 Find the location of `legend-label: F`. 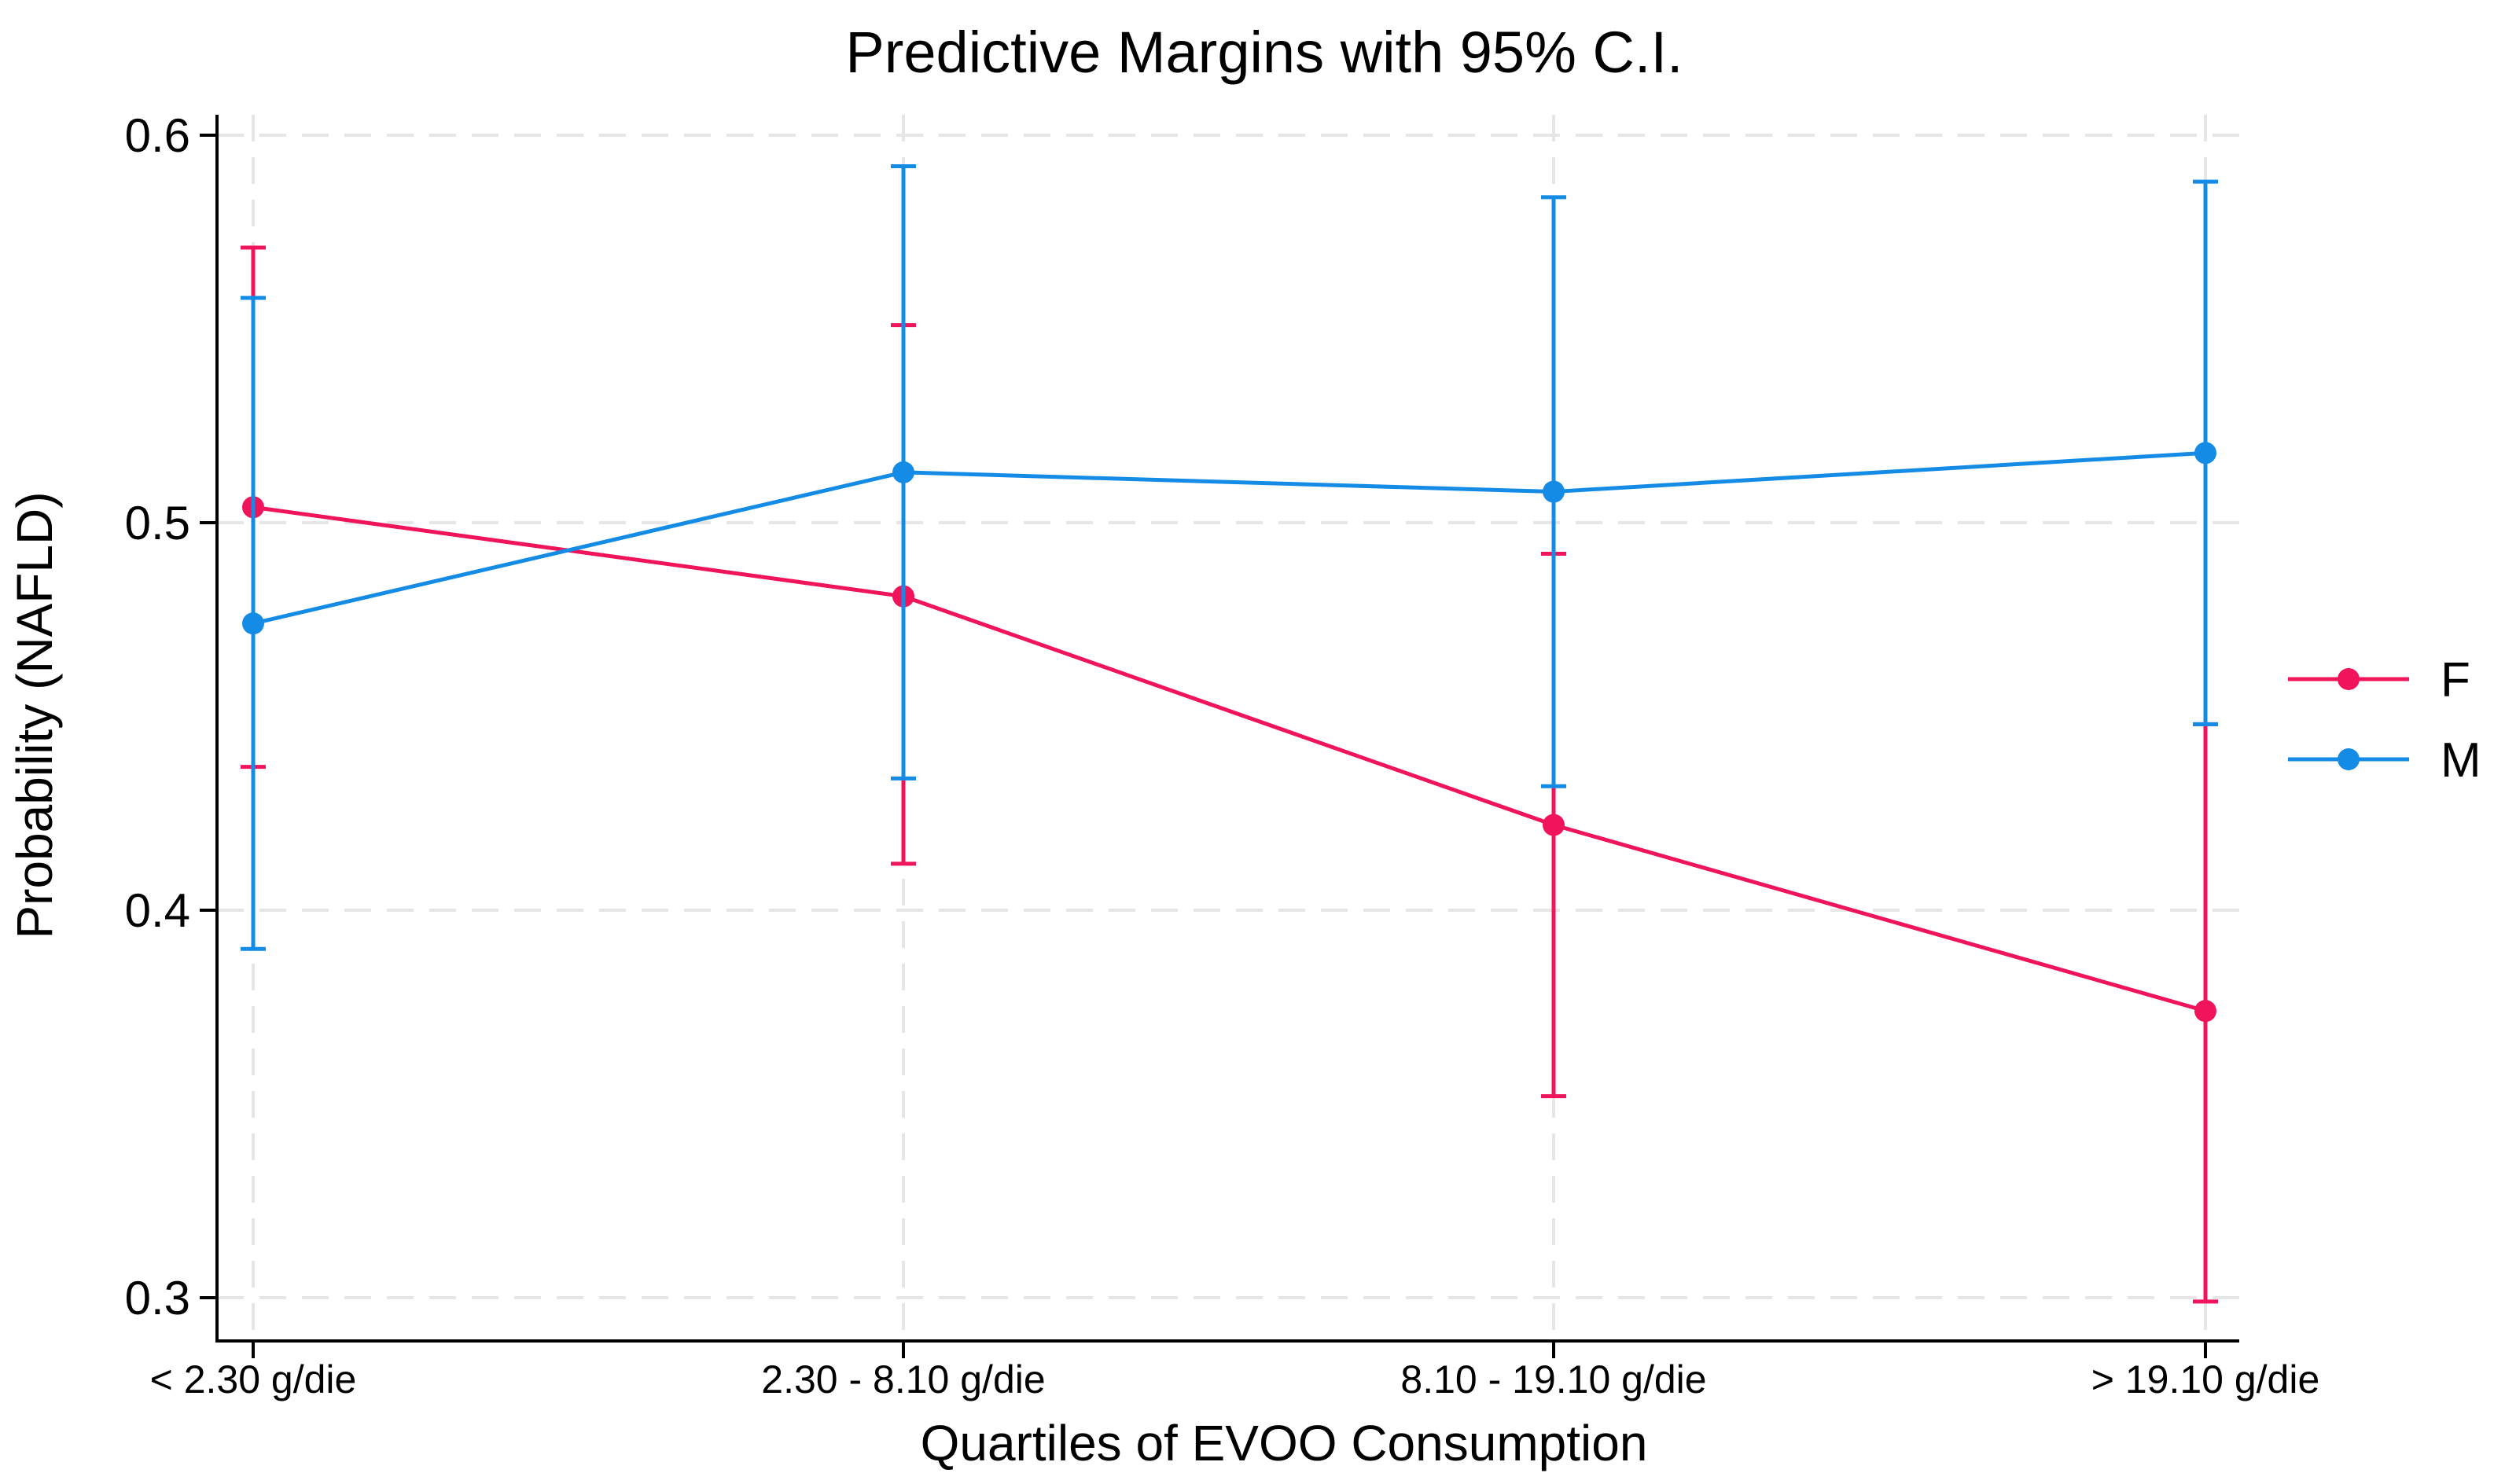

legend-label: F is located at coordinates (2455, 680).